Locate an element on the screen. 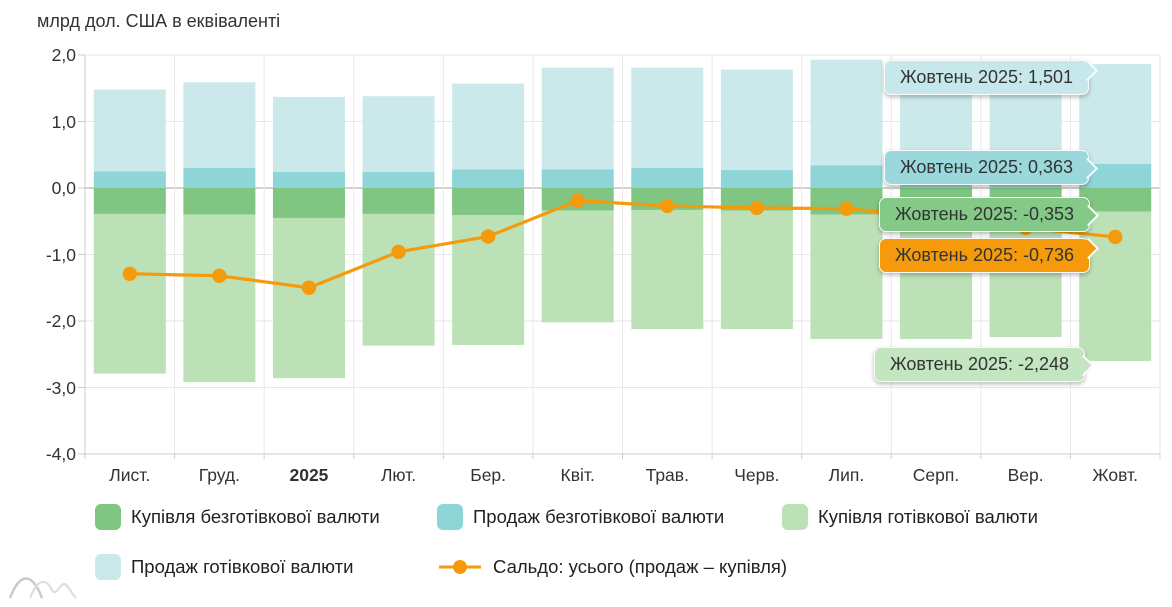 The image size is (1172, 607). legend-label: Сальдо: усього (продаж – купівля) is located at coordinates (640, 566).